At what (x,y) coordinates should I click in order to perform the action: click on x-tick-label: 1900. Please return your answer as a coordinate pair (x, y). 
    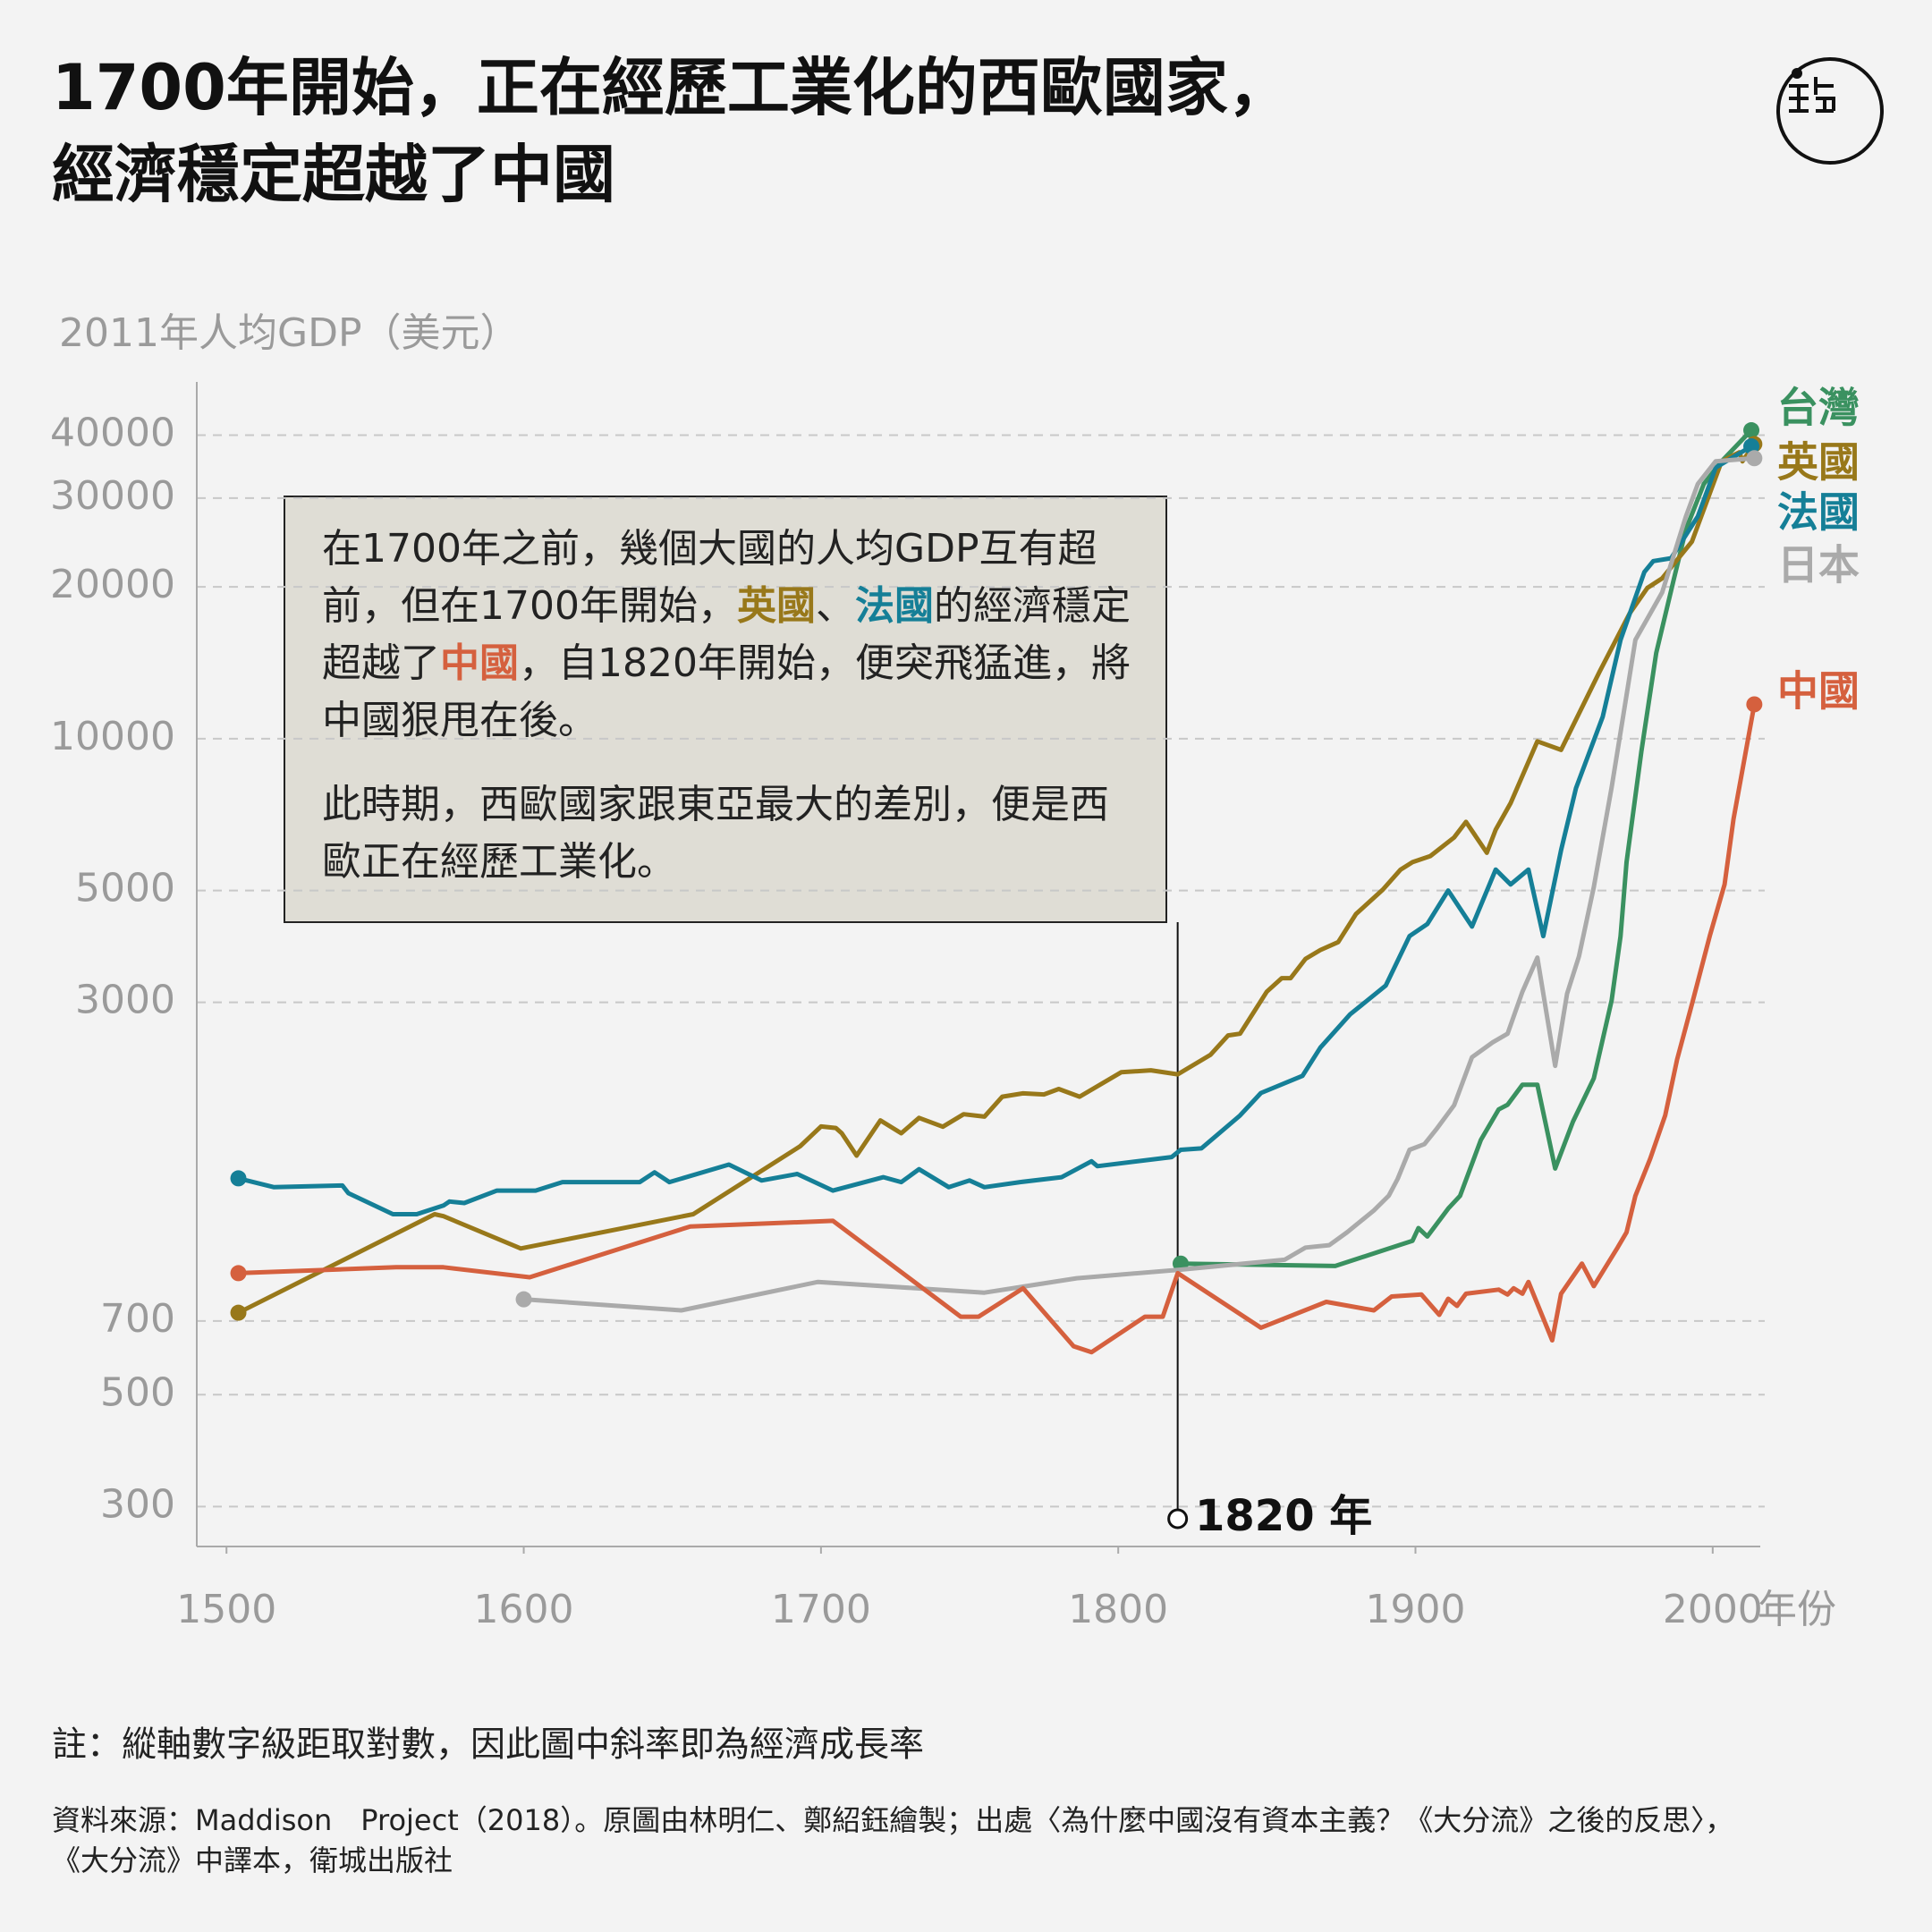
    Looking at the image, I should click on (1416, 1609).